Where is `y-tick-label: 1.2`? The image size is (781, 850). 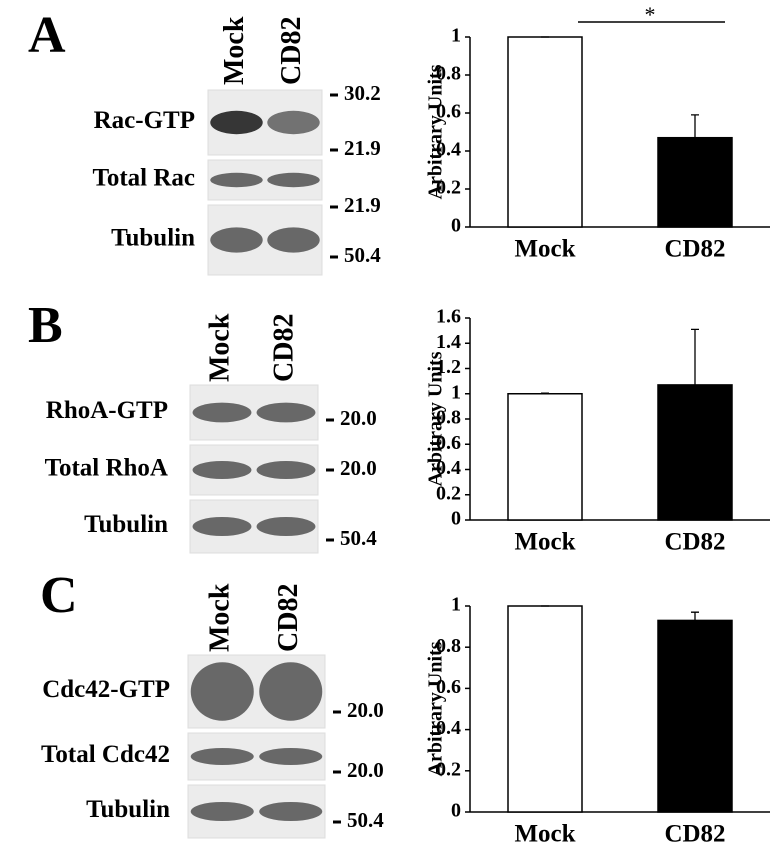
y-tick-label: 1.2 is located at coordinates (448, 367).